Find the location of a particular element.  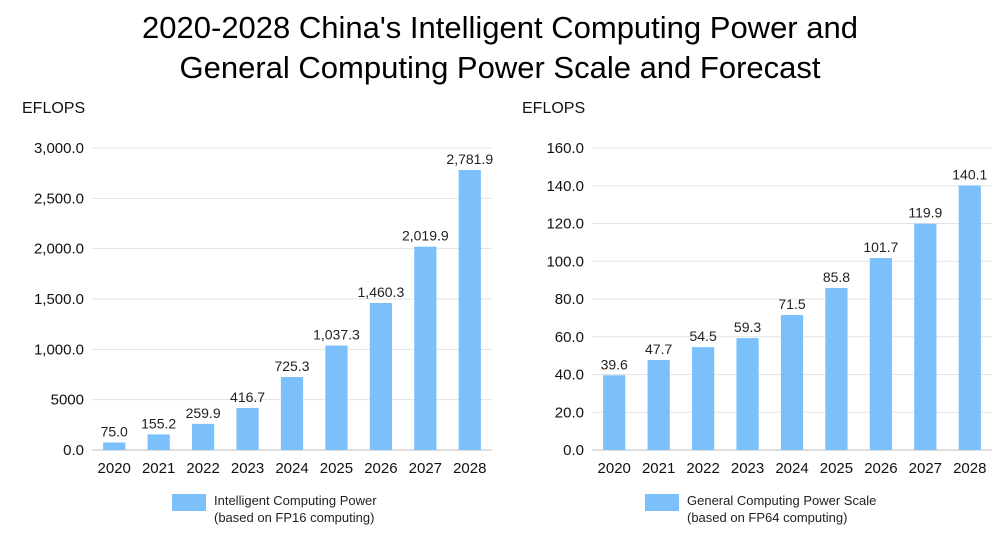

right-x-tick-label: 2025 is located at coordinates (836, 468).